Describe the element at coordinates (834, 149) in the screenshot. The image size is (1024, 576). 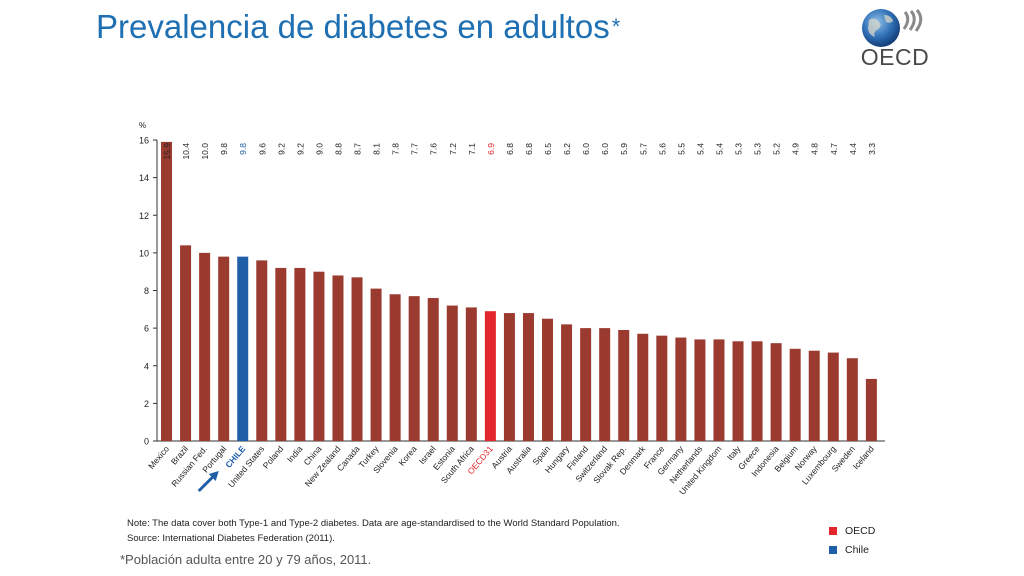
I see `data-label: 4.7` at that location.